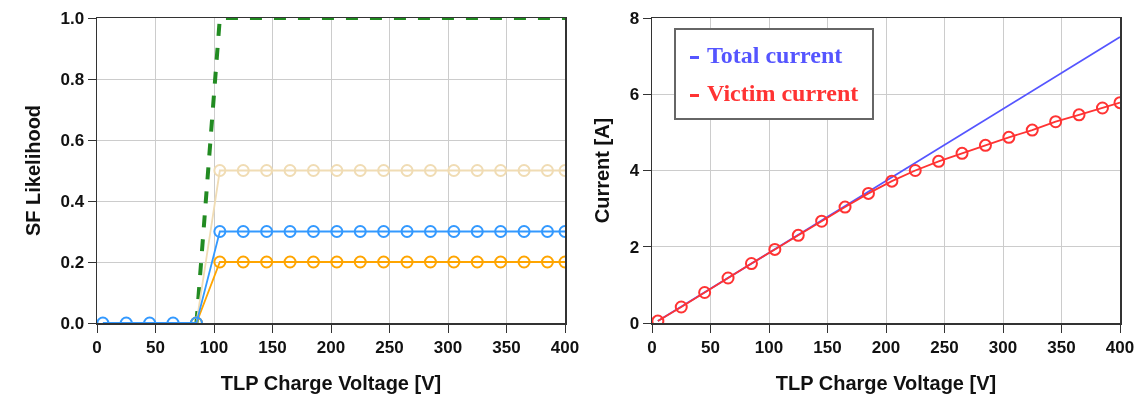 Image resolution: width=1147 pixels, height=410 pixels. I want to click on y-tick-label: 0.8, so click(72, 79).